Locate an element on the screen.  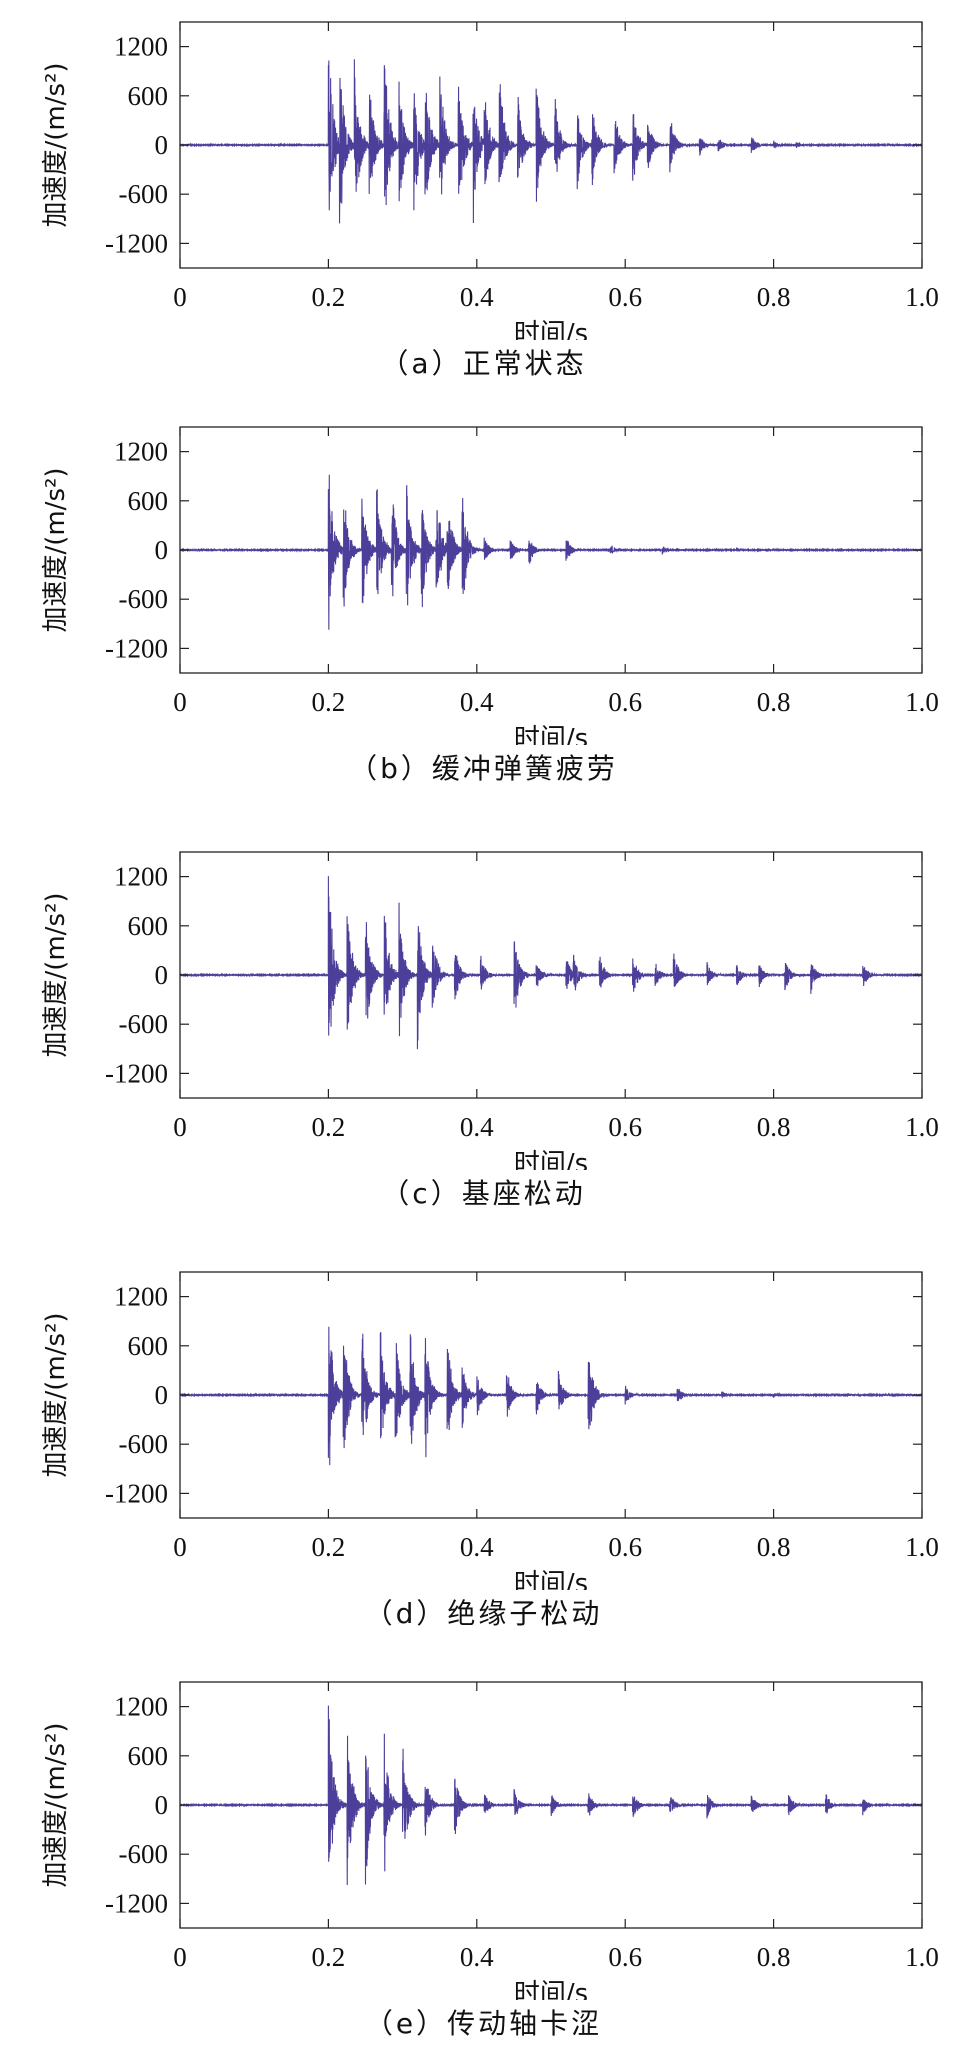
panel-caption: （a）正常状态 is located at coordinates (483, 363).